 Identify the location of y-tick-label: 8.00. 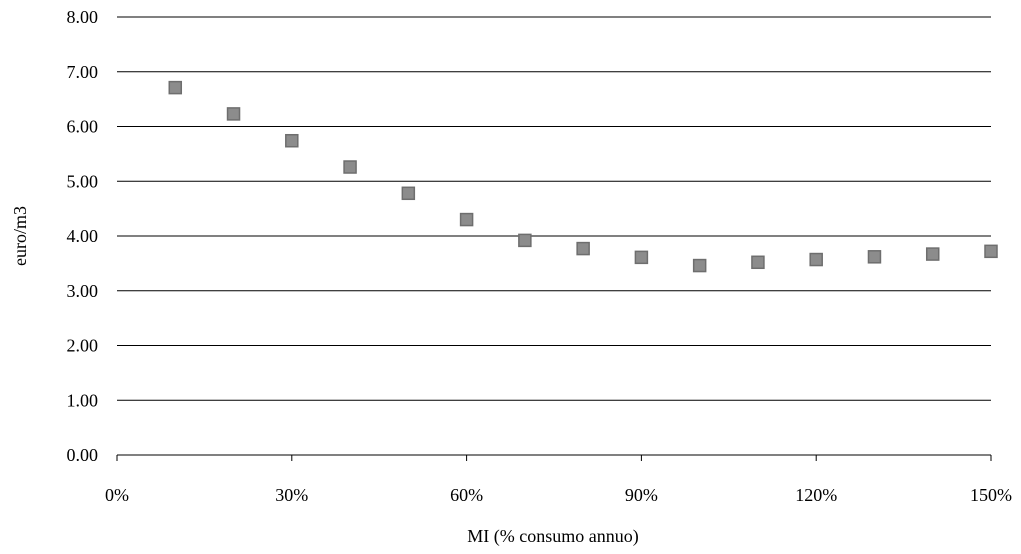
(83, 17).